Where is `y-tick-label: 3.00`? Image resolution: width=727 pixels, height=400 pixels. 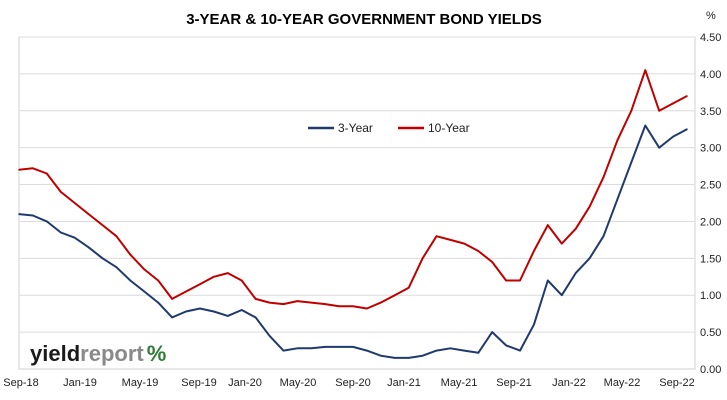
y-tick-label: 3.00 is located at coordinates (710, 149).